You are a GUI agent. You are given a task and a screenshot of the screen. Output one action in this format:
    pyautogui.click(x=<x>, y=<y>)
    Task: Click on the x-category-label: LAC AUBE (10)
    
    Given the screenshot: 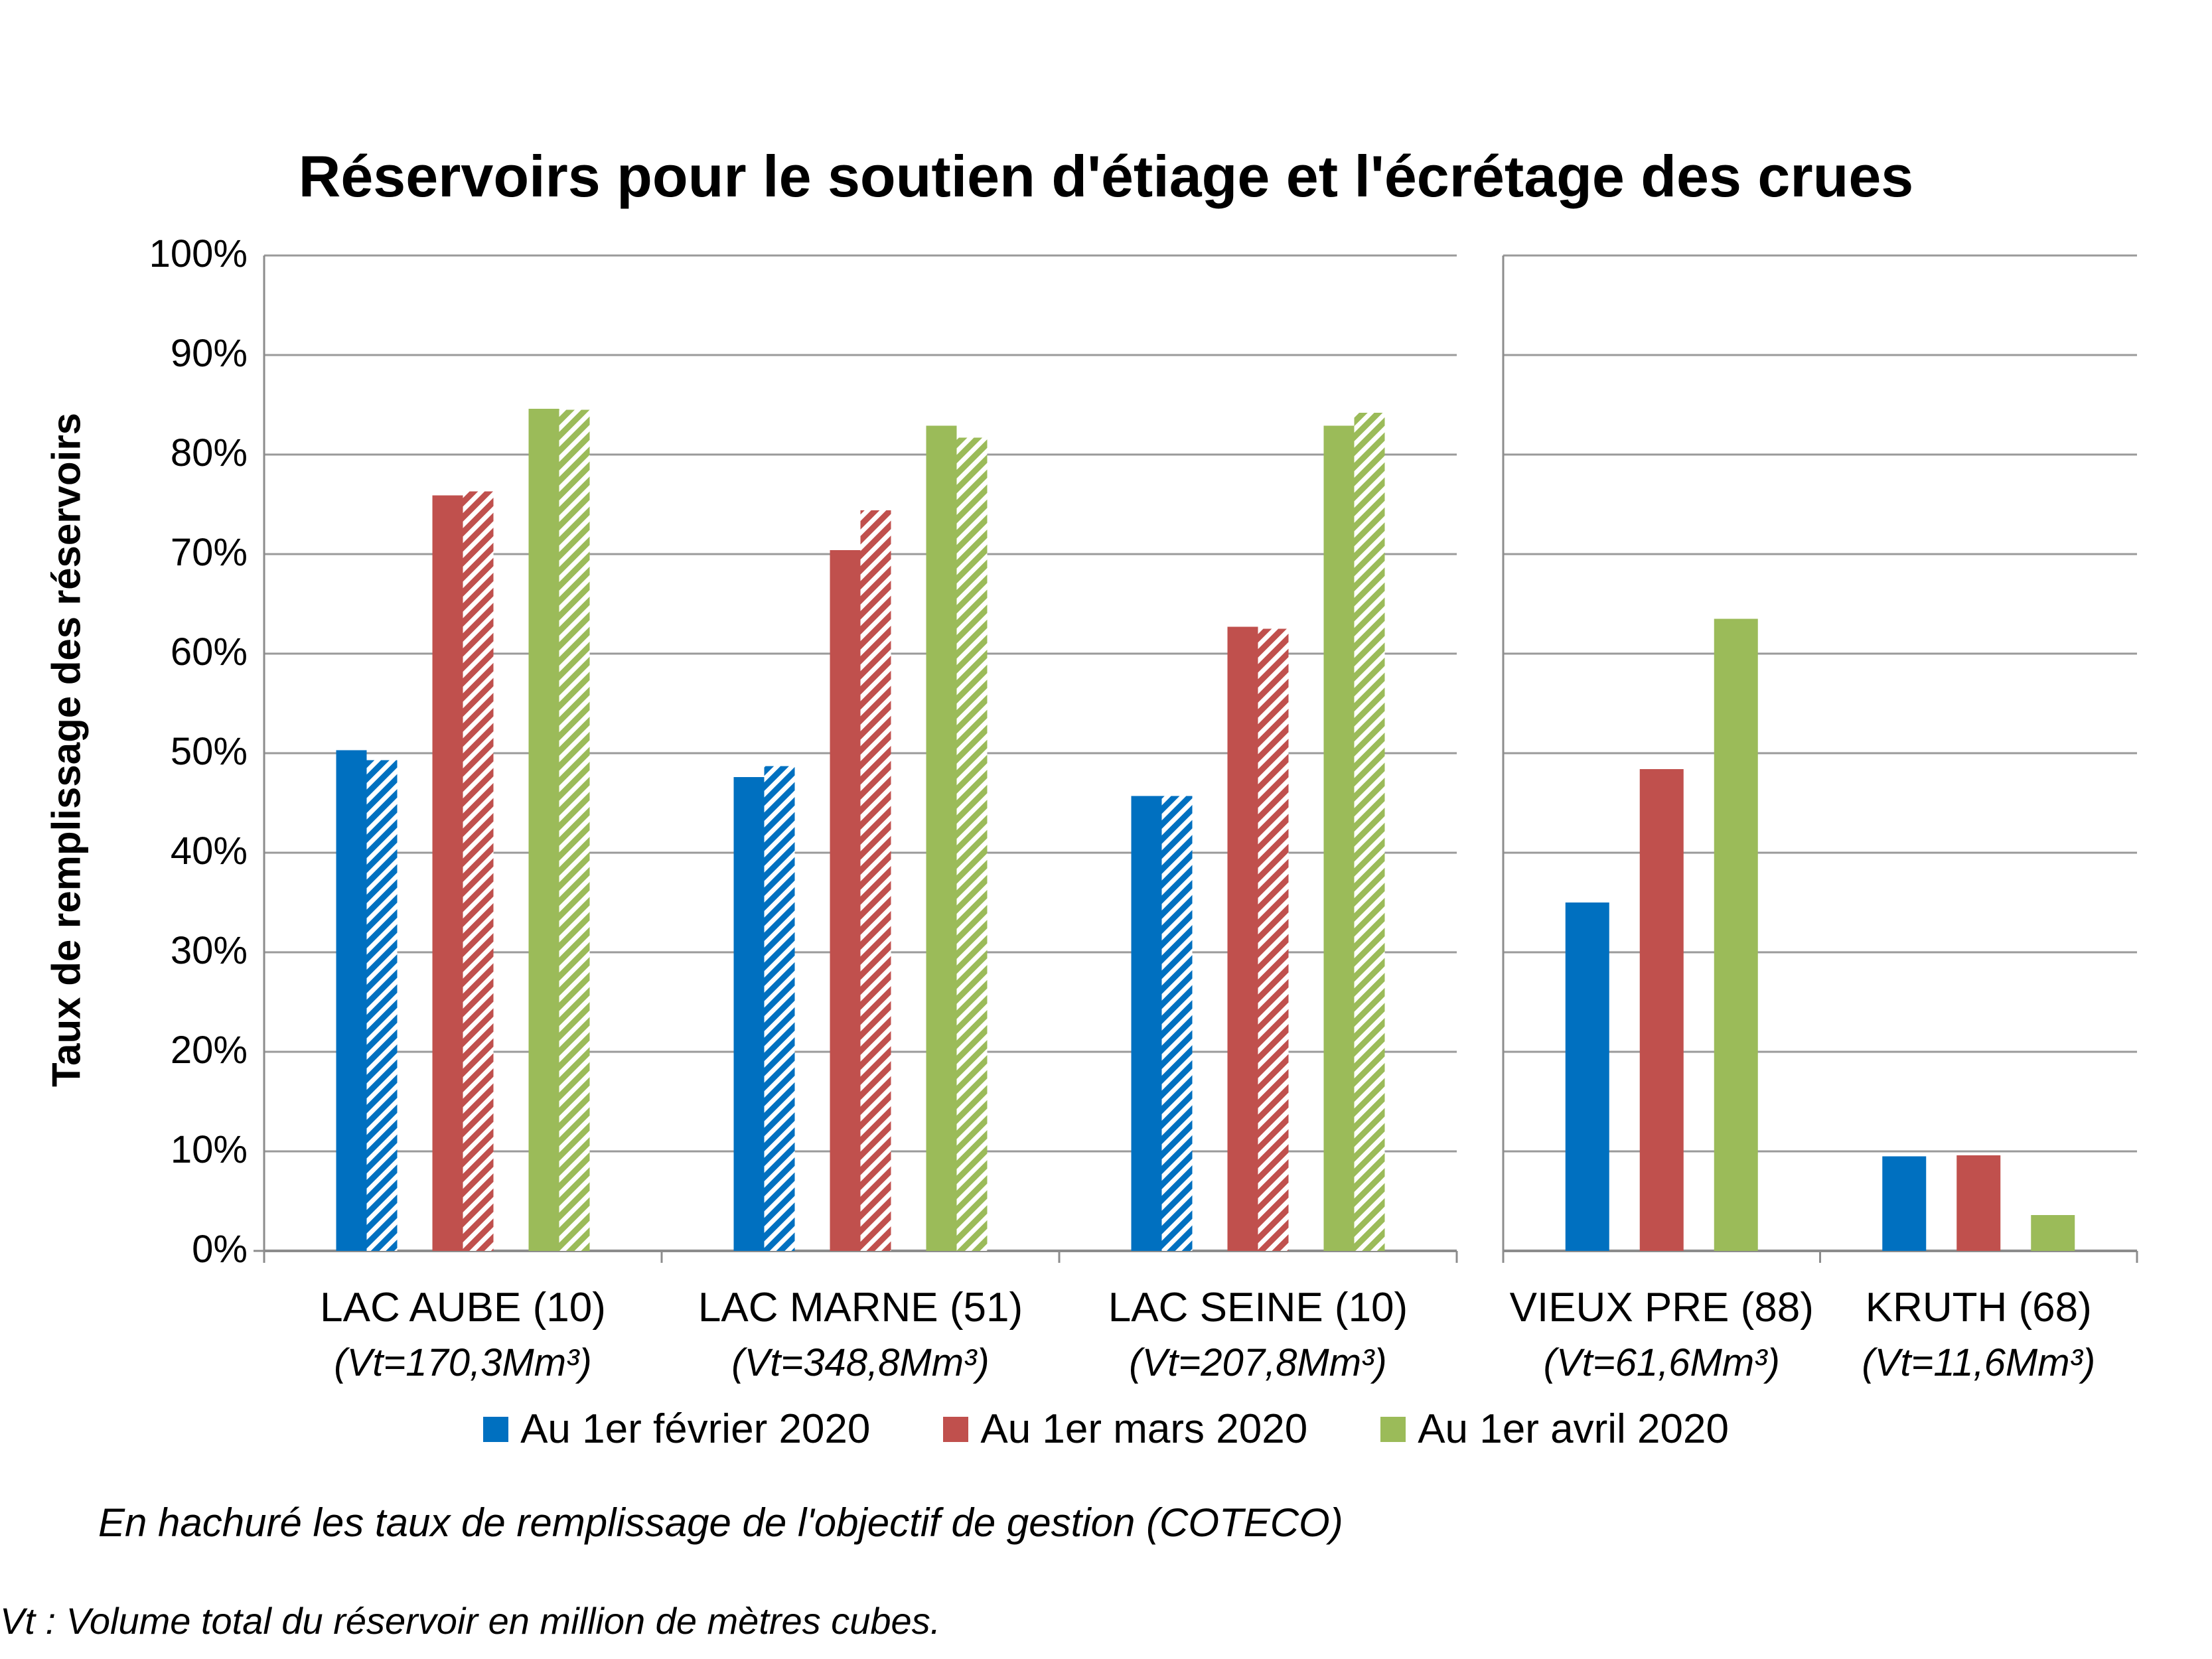 What is the action you would take?
    pyautogui.click(x=463, y=1308)
    